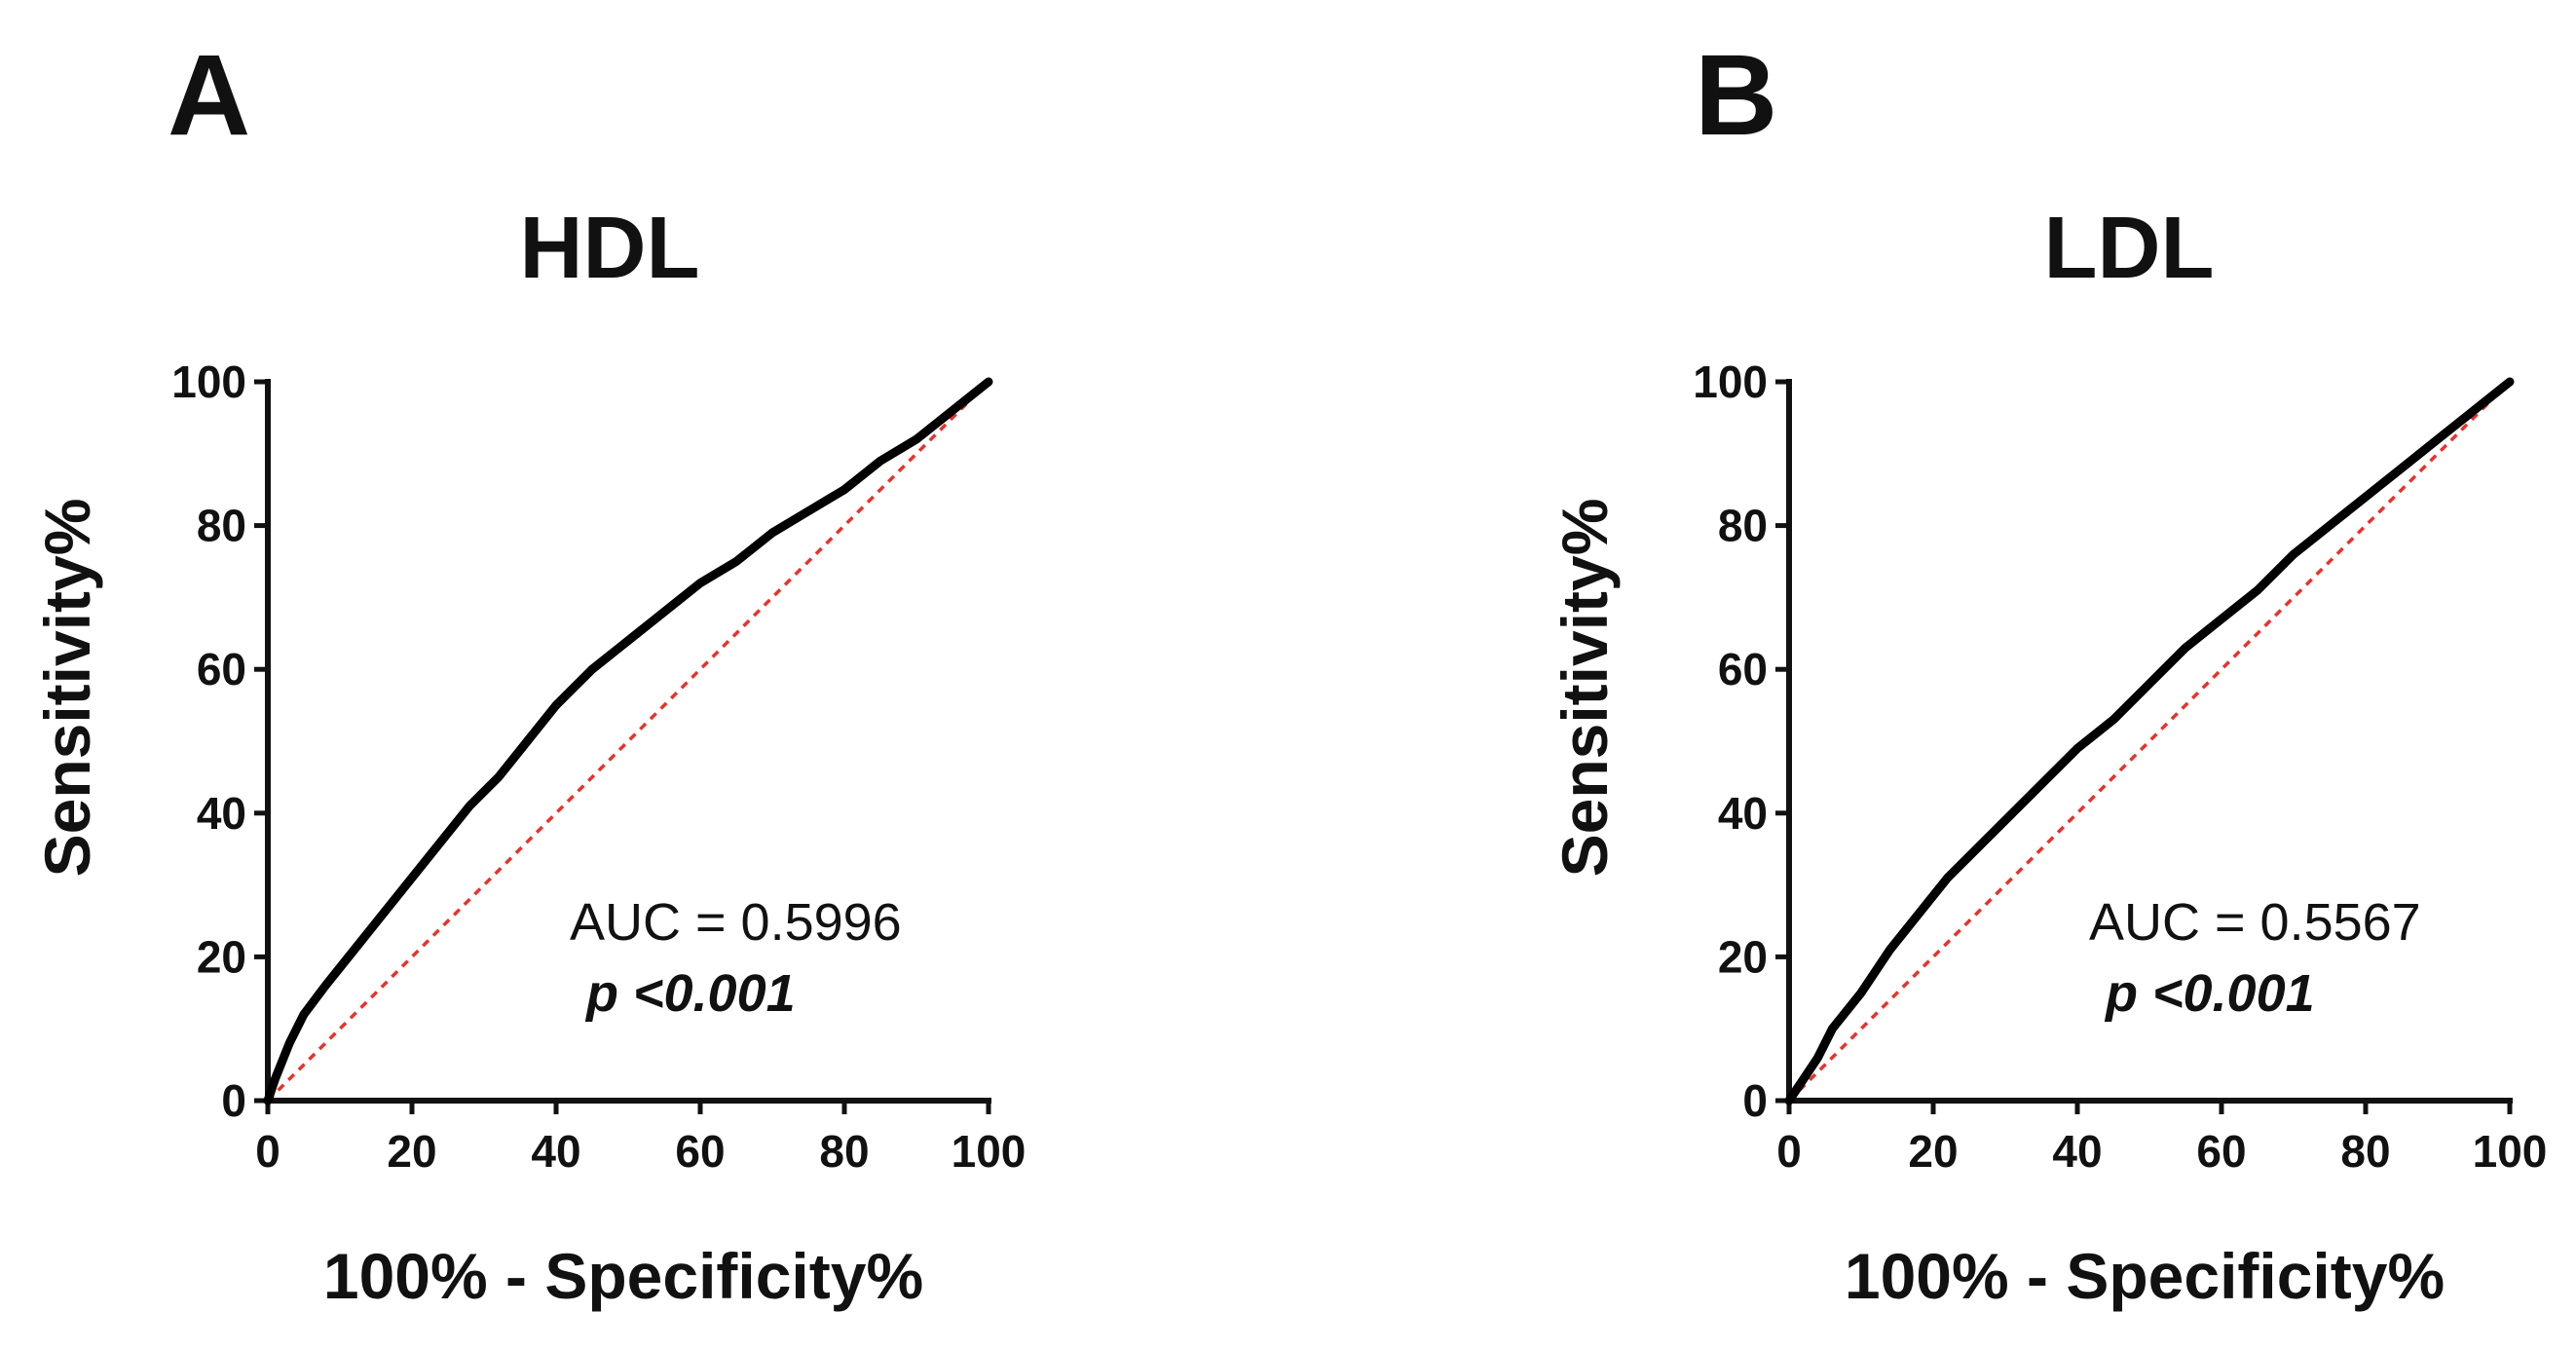 The width and height of the screenshot is (2576, 1349). I want to click on panel-b-x-tick-label: 0, so click(1789, 1151).